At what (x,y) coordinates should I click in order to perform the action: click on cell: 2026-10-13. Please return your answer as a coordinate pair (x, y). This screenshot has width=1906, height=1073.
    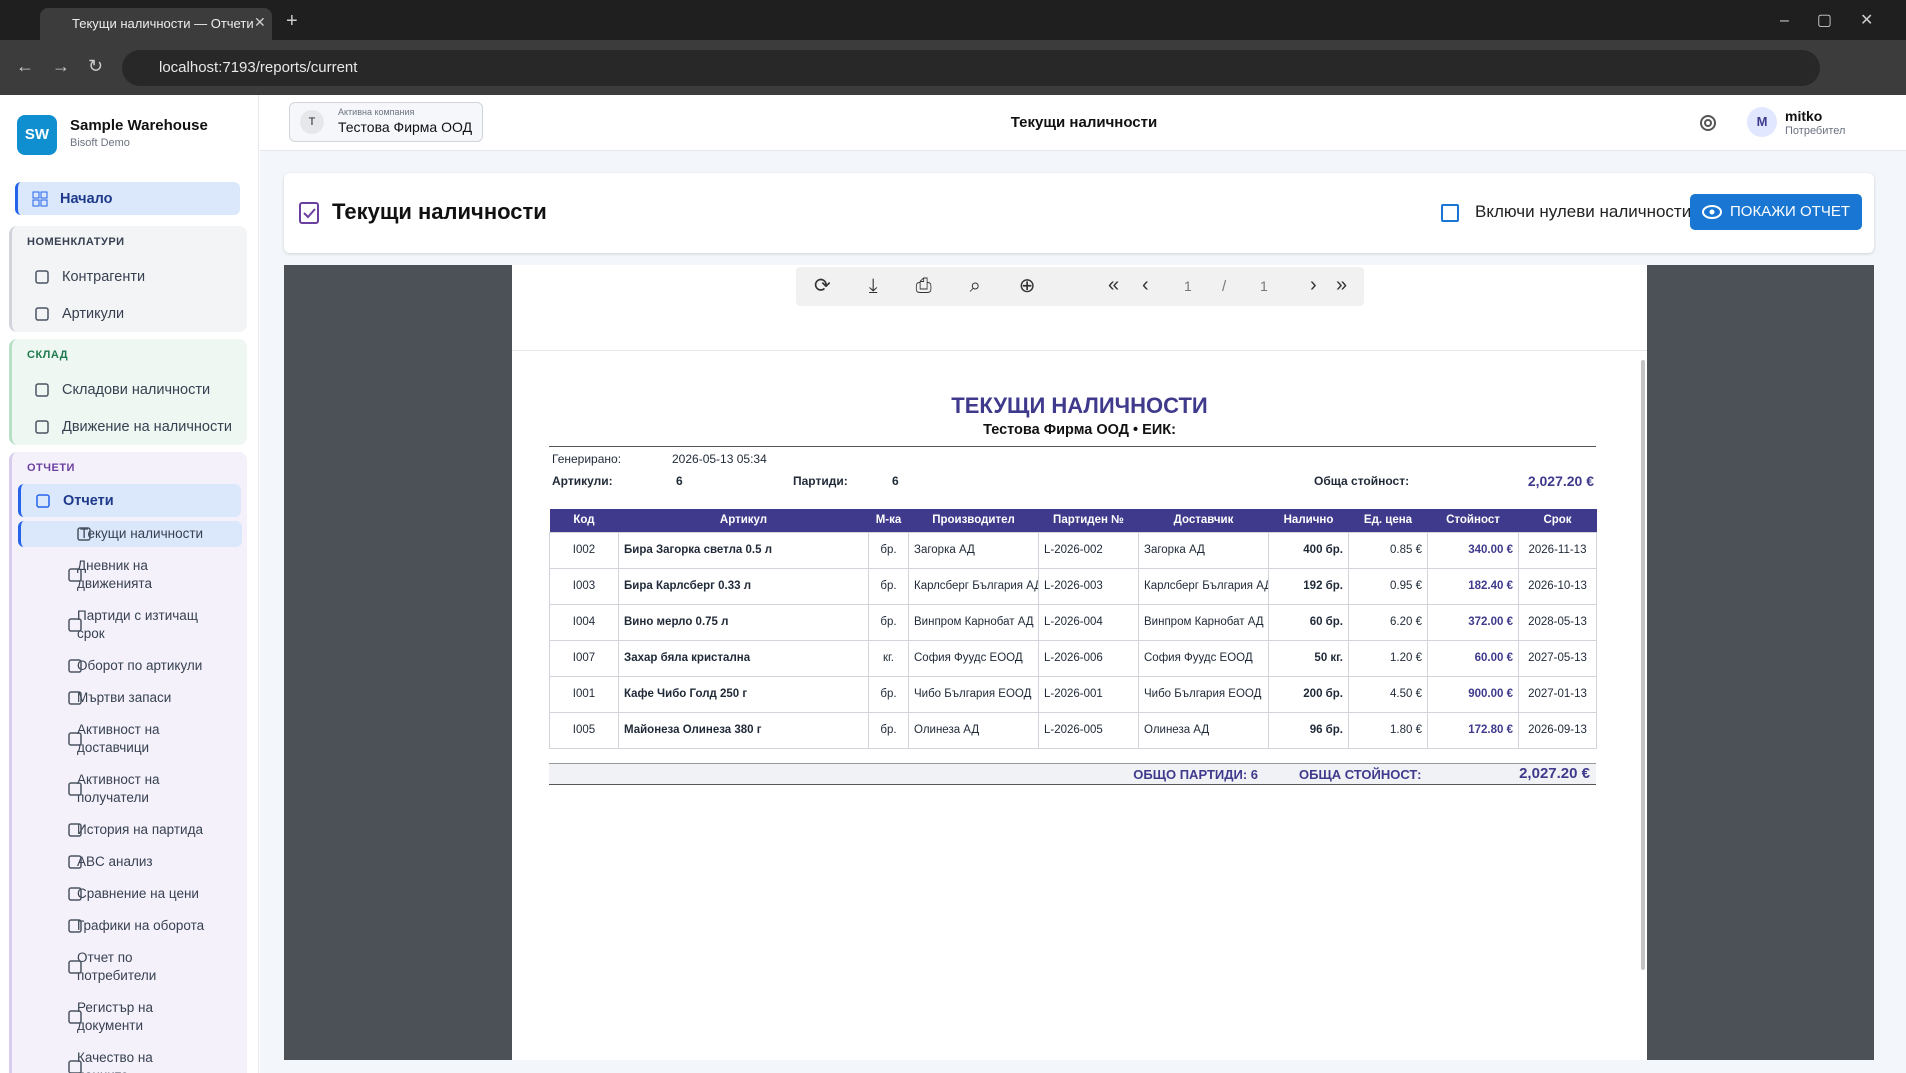
    Looking at the image, I should click on (1557, 586).